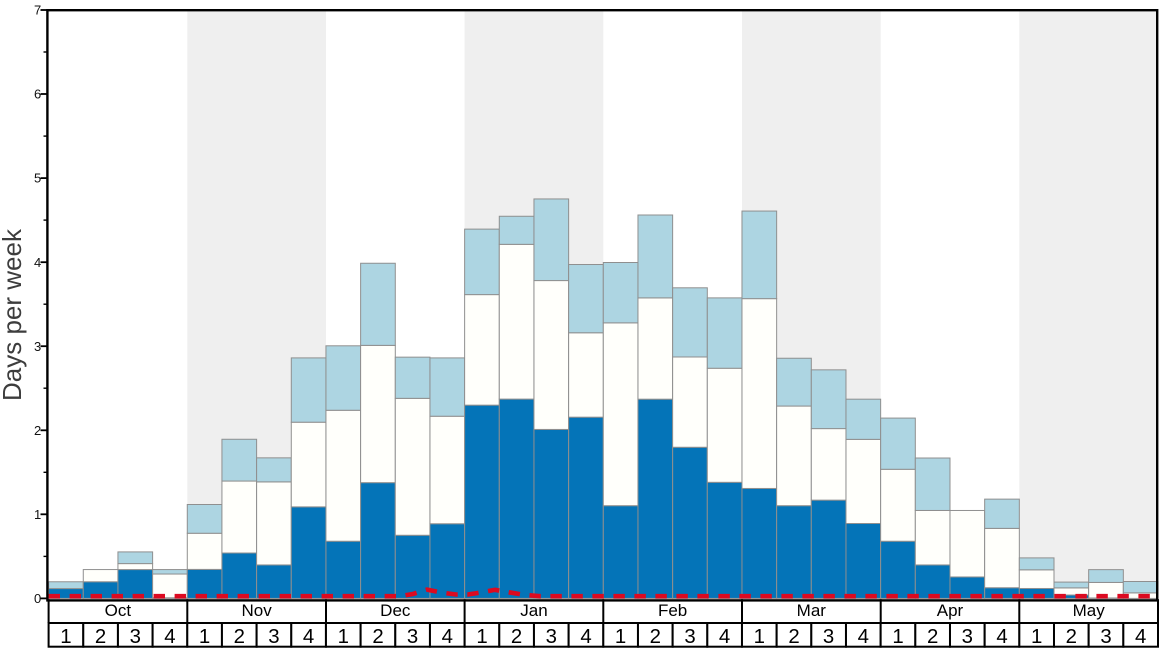  Describe the element at coordinates (118, 610) in the screenshot. I see `svg-text: Oct` at that location.